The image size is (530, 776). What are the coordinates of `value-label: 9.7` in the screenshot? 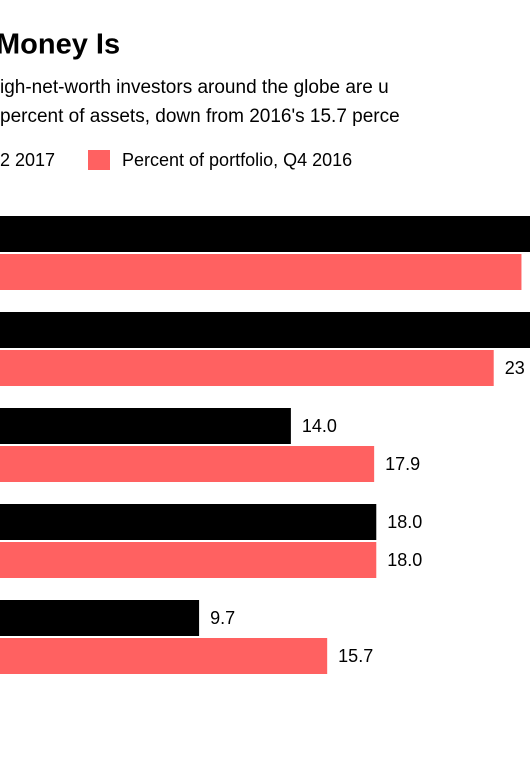 It's located at (222, 618).